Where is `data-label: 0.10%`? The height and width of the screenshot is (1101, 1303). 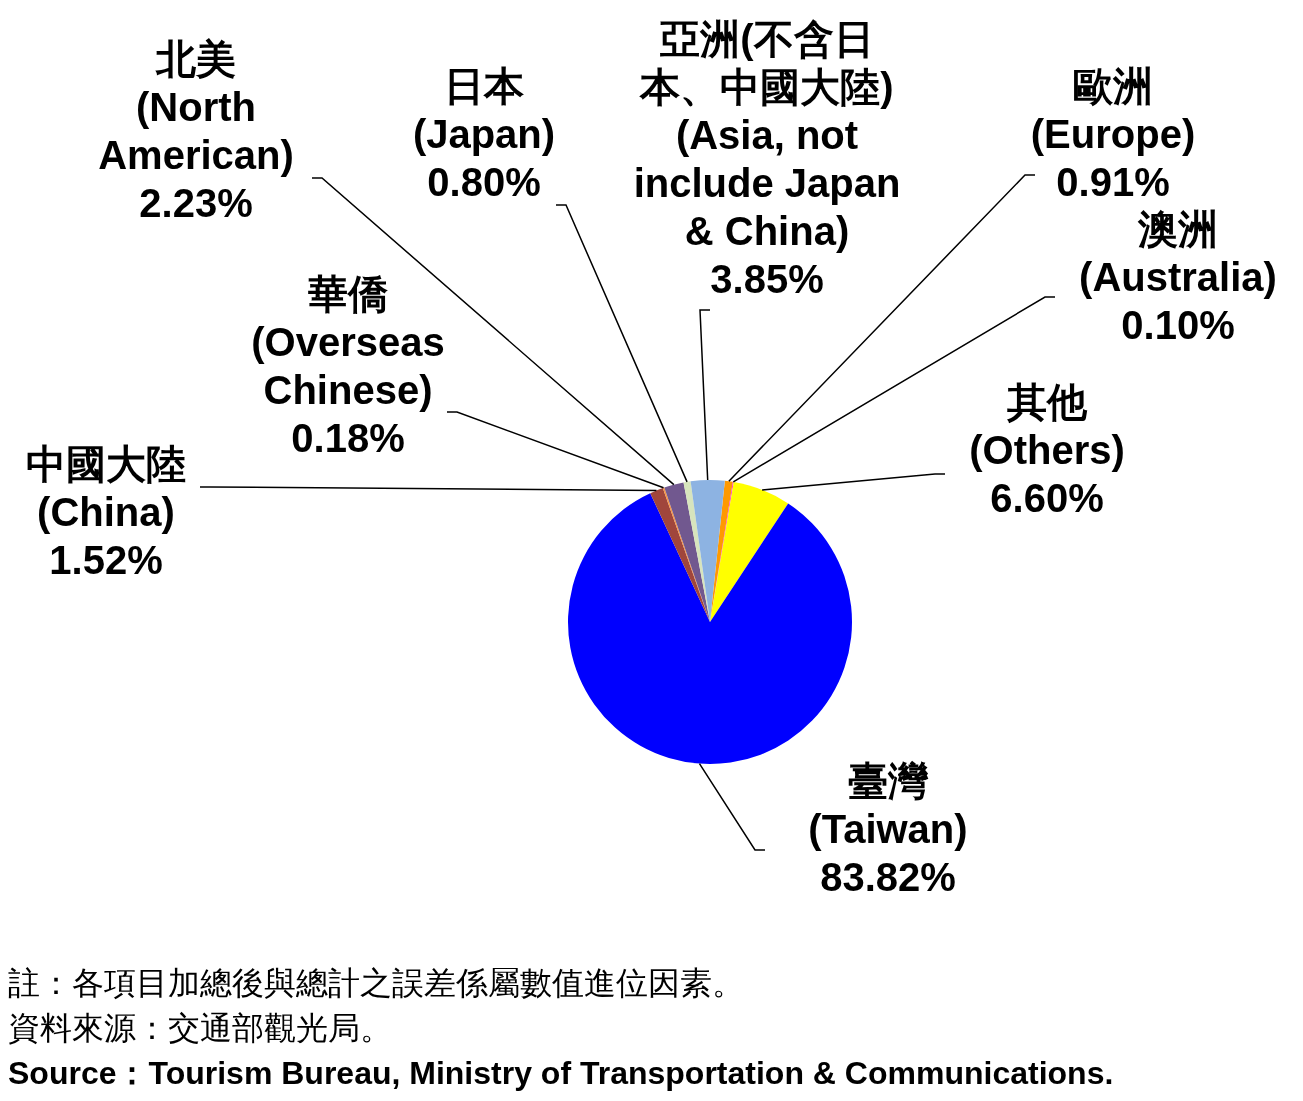 data-label: 0.10% is located at coordinates (1178, 325).